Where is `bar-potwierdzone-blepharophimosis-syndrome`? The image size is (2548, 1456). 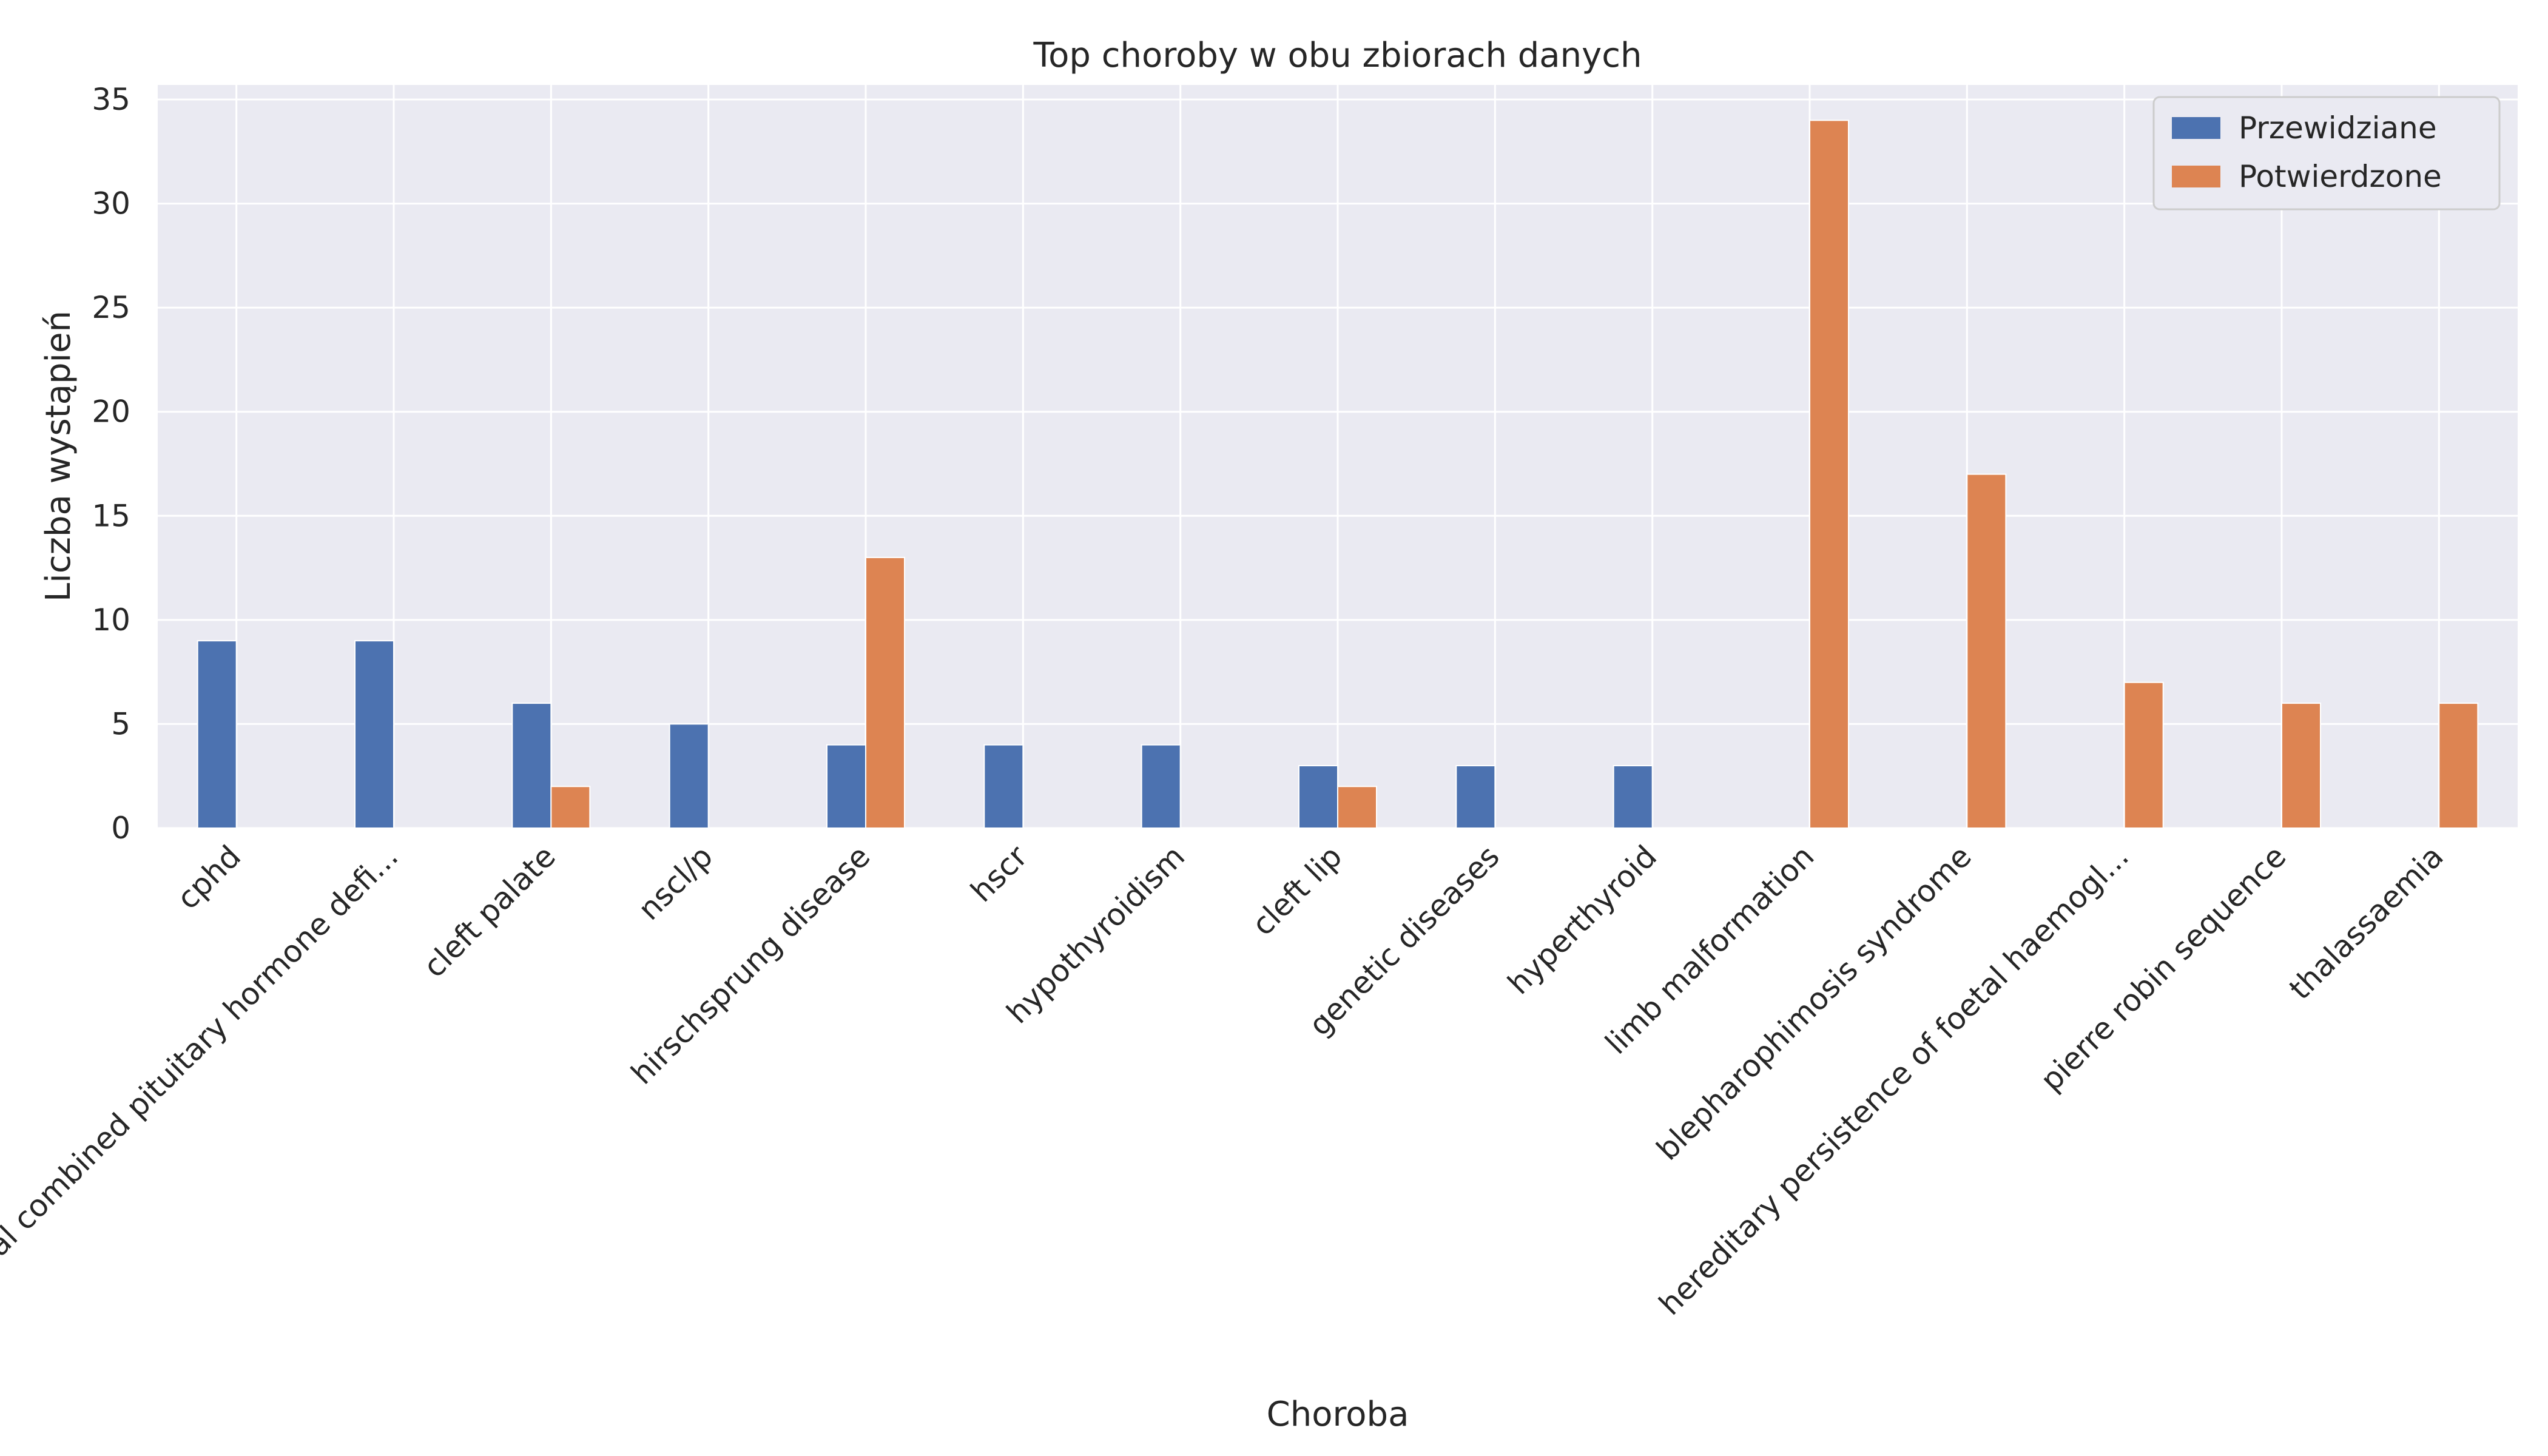 bar-potwierdzone-blepharophimosis-syndrome is located at coordinates (1986, 651).